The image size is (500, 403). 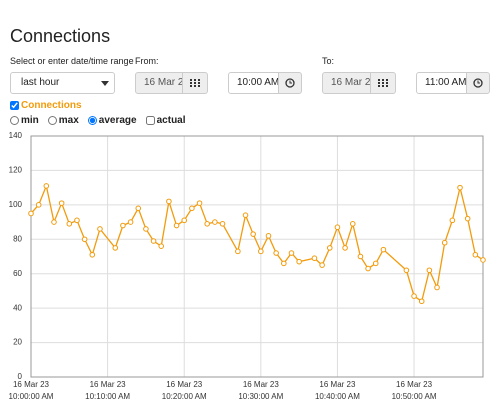 What do you see at coordinates (17, 307) in the screenshot?
I see `y-tick-label: 40` at bounding box center [17, 307].